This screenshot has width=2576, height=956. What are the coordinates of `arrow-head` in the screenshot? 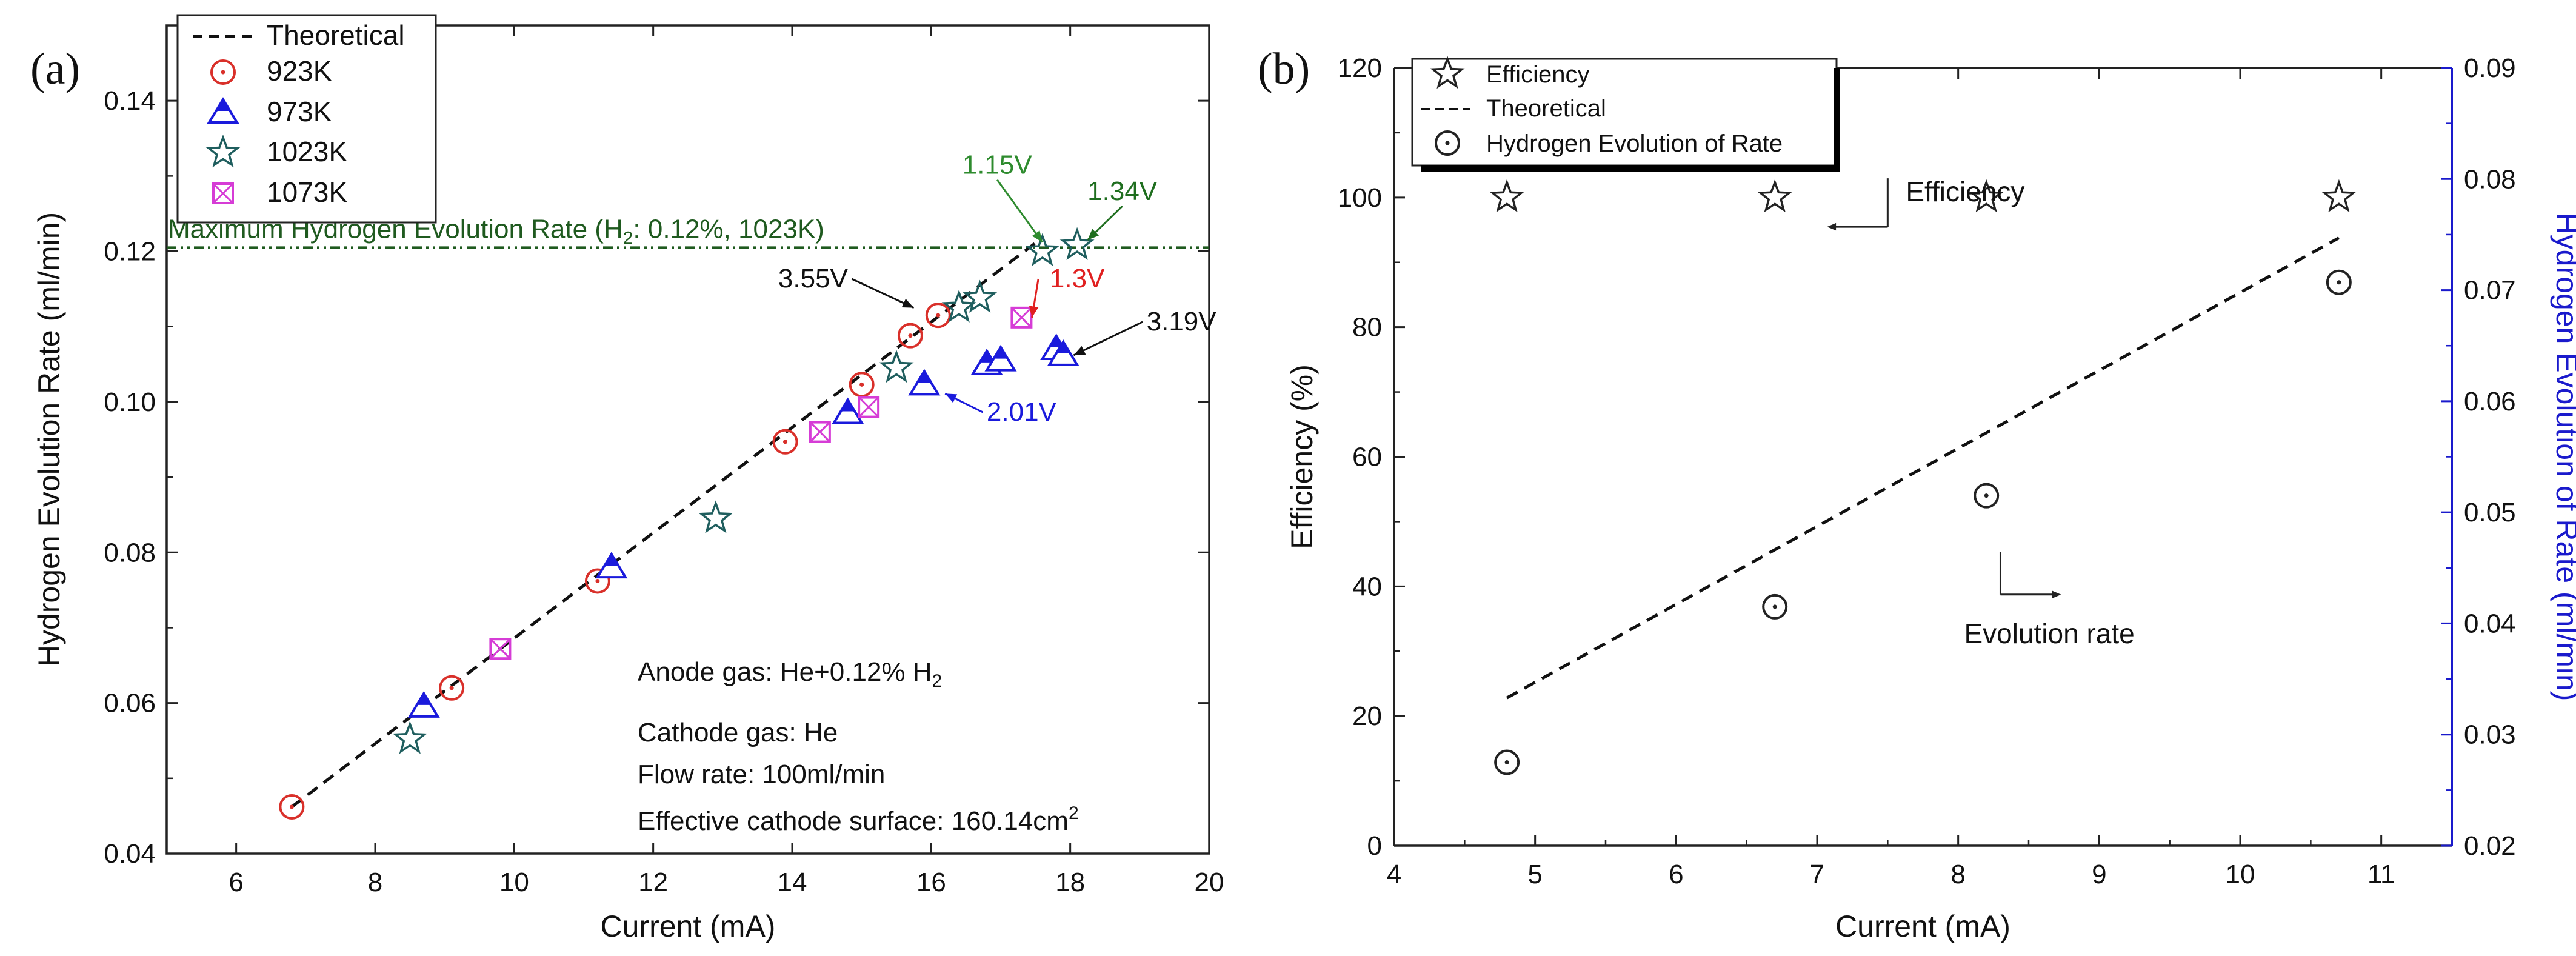 It's located at (2056, 594).